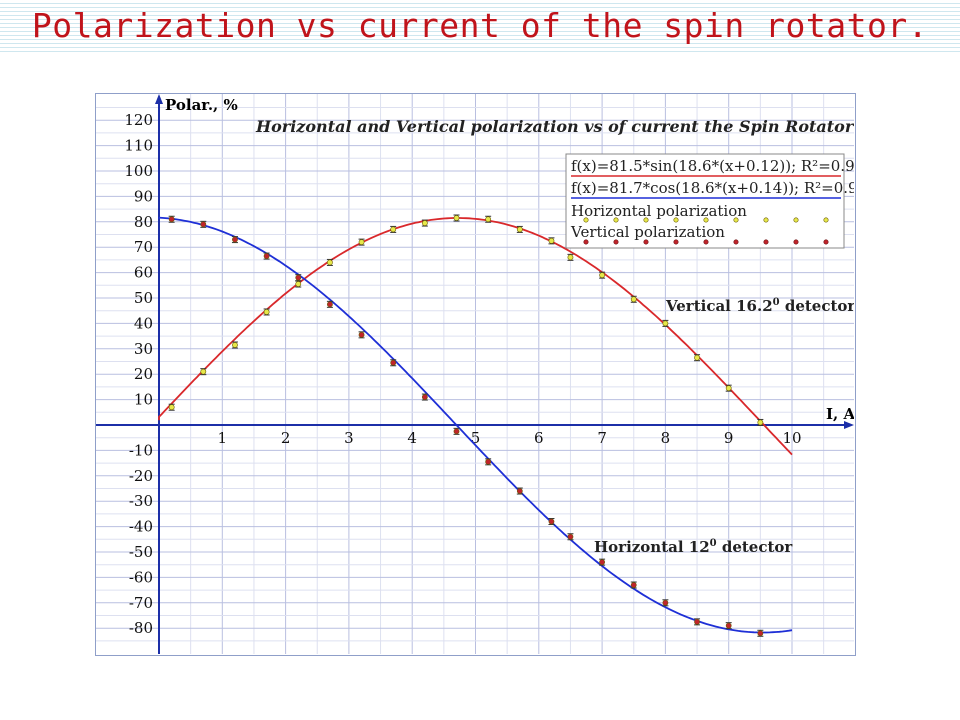 The height and width of the screenshot is (720, 960). Describe the element at coordinates (143, 273) in the screenshot. I see `y-tick-label: 60` at that location.